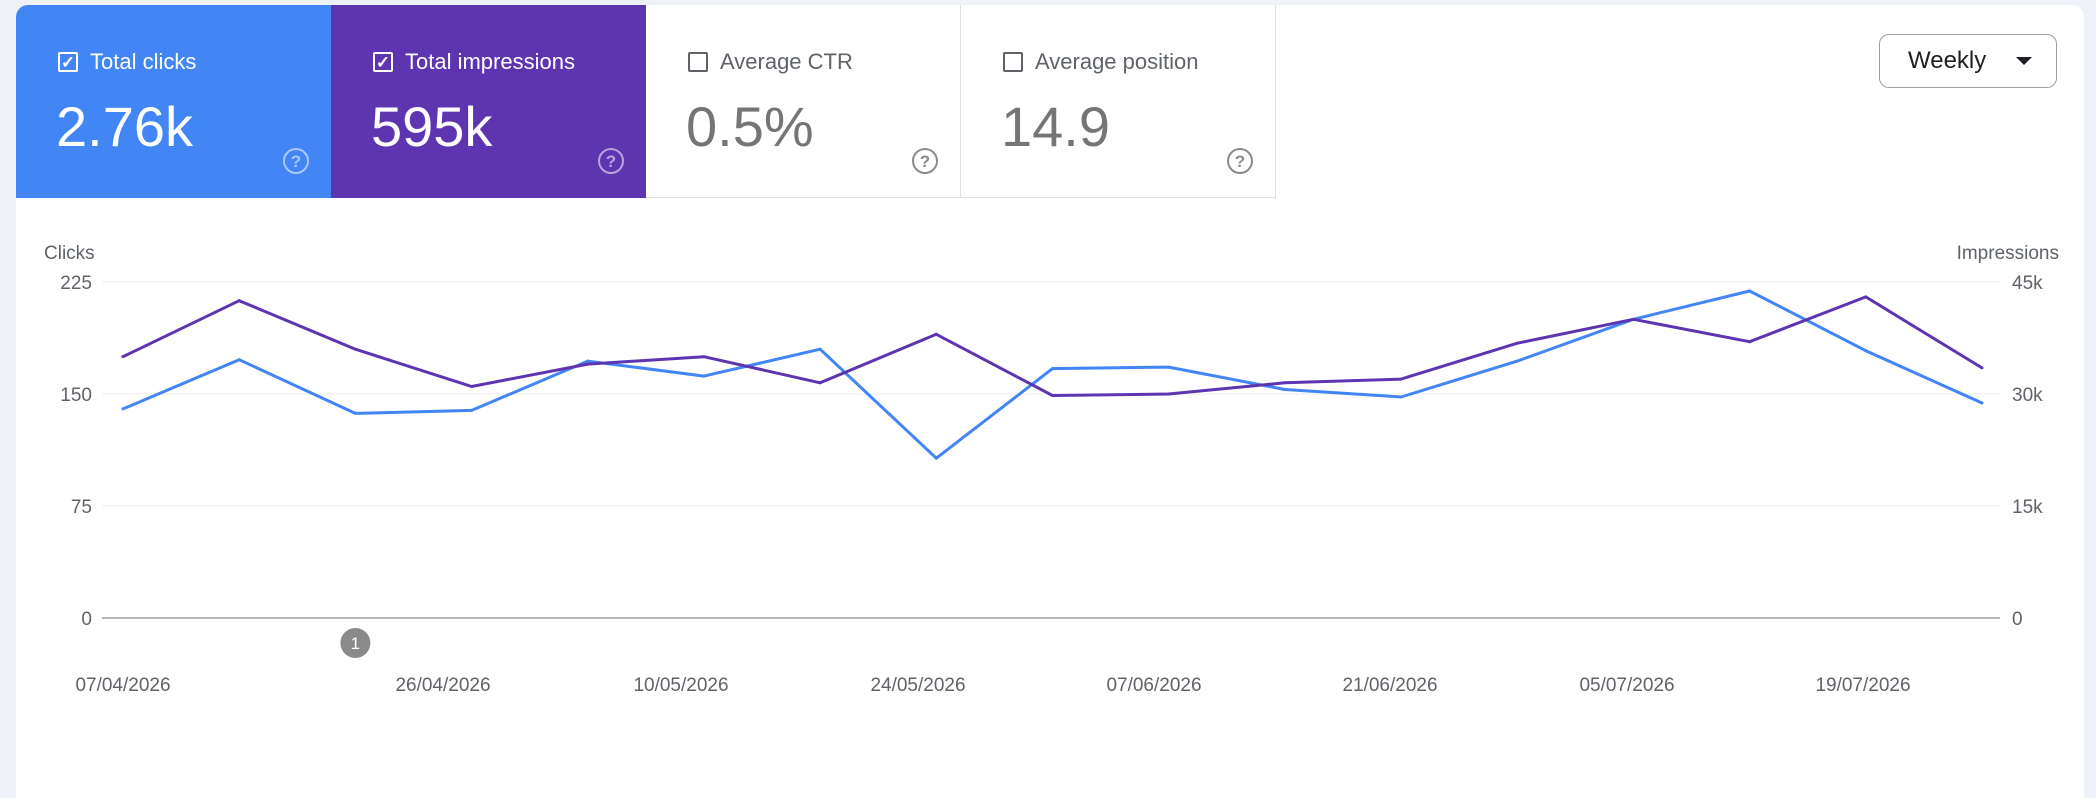  Describe the element at coordinates (442, 685) in the screenshot. I see `x-tick-label: 26/04/2026` at that location.